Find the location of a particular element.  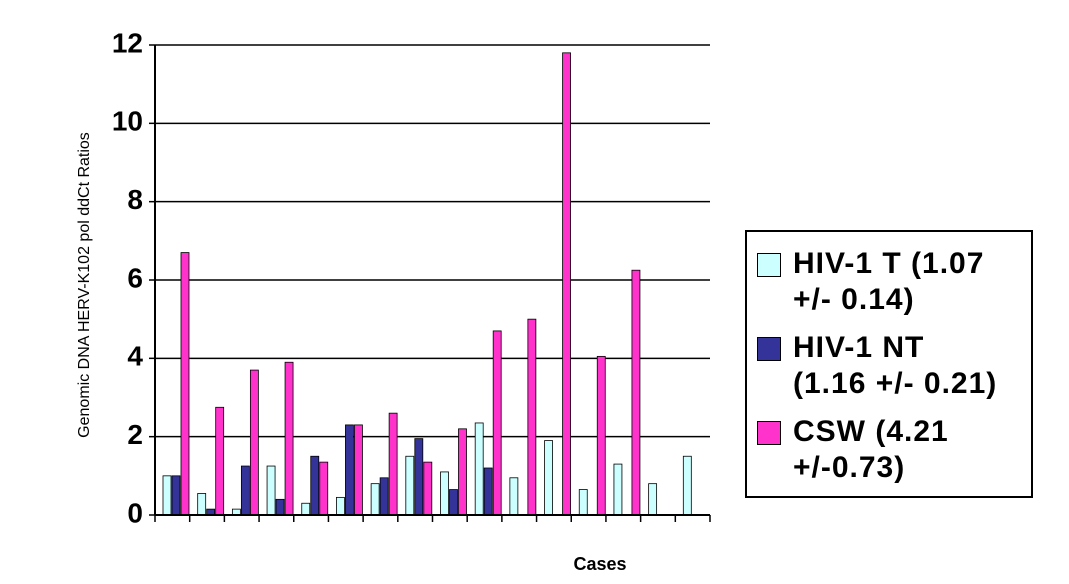

x-axis-label: Cases is located at coordinates (599, 564).